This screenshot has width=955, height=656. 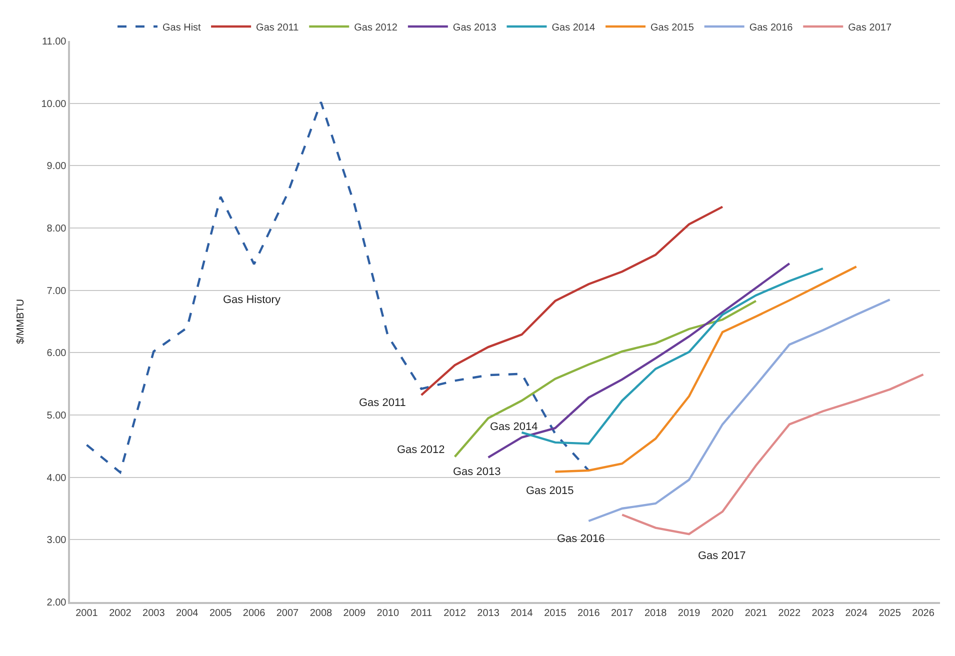 What do you see at coordinates (689, 613) in the screenshot?
I see `x-tick-label: 2019` at bounding box center [689, 613].